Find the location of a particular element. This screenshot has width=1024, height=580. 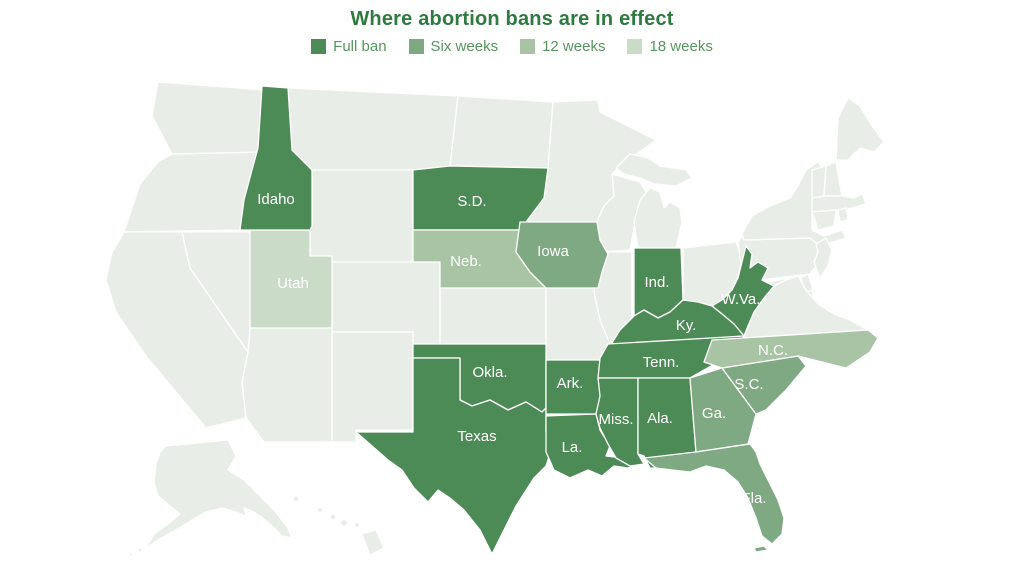

state-label-arkansas: Ark. is located at coordinates (570, 383).